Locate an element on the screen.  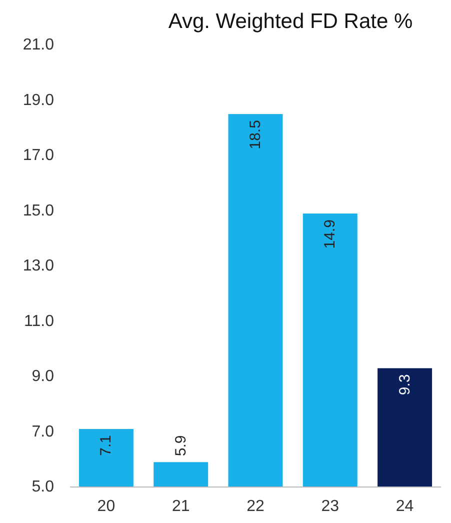
x-tick-label: 23 is located at coordinates (330, 506).